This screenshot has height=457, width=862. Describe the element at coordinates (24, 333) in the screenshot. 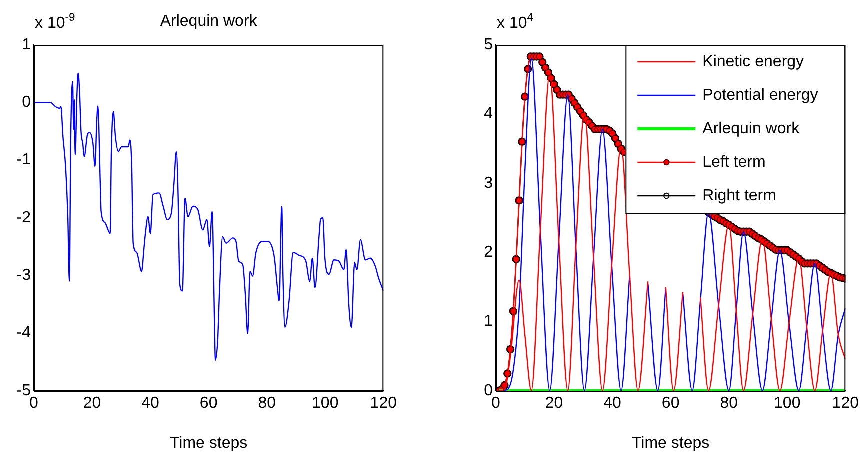

I see `y-tick-label: -4` at that location.